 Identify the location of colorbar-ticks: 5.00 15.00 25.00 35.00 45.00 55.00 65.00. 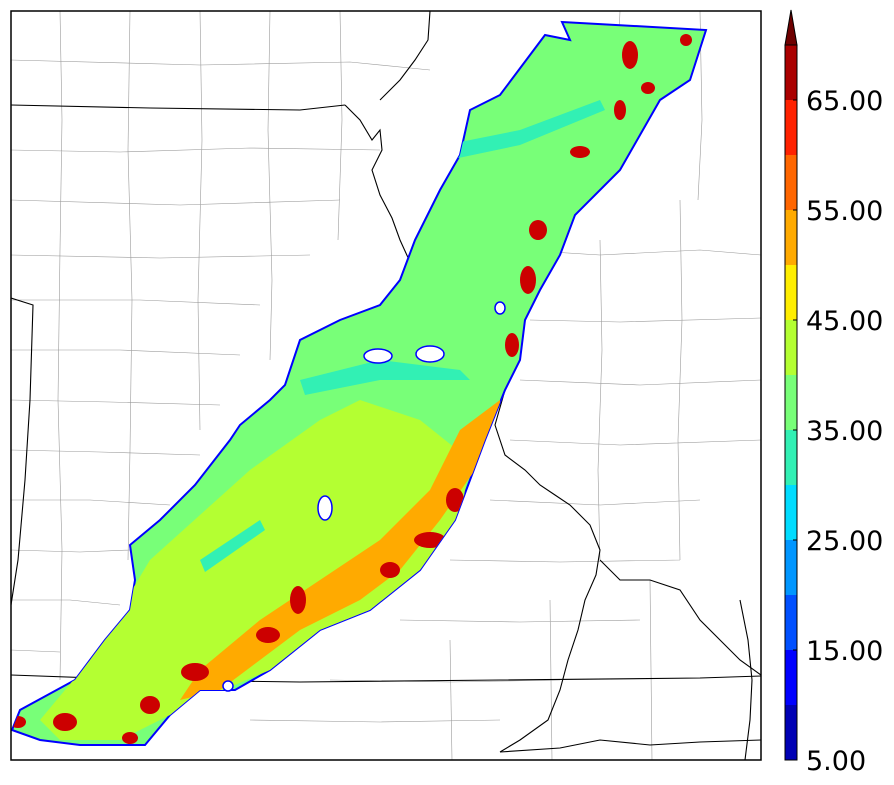
(838, 431).